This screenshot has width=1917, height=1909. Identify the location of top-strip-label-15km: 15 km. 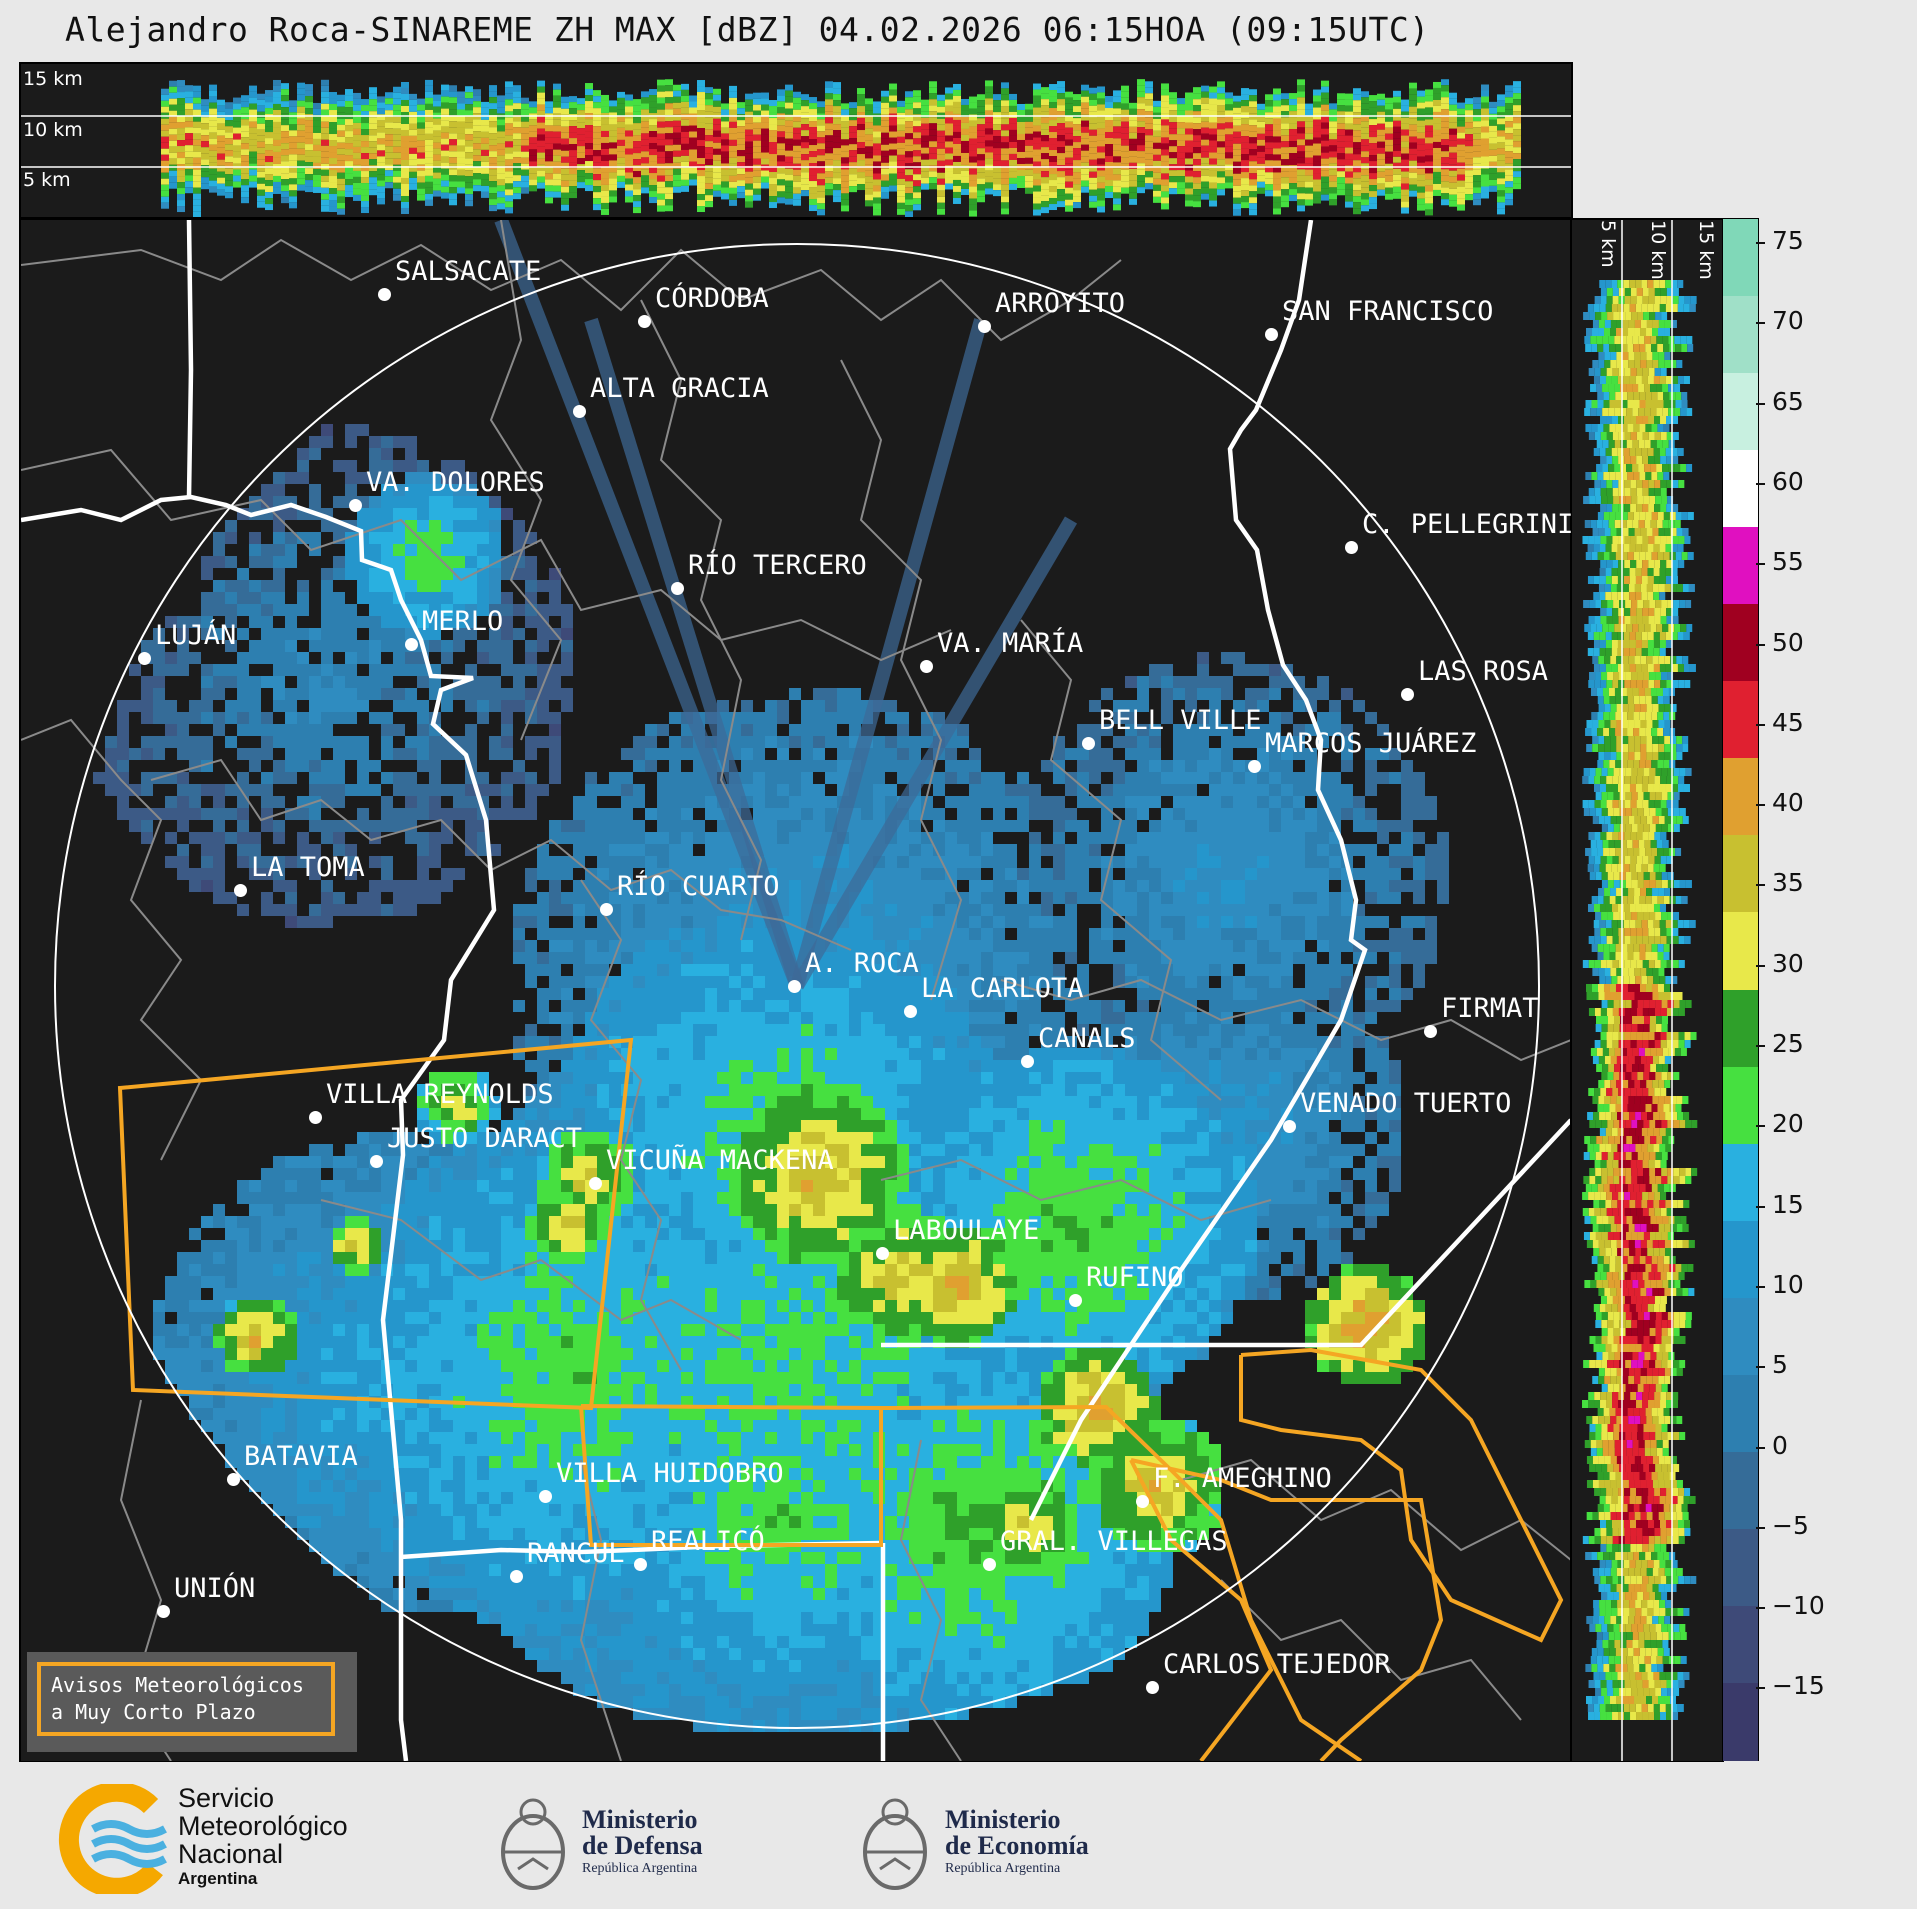
(53, 79).